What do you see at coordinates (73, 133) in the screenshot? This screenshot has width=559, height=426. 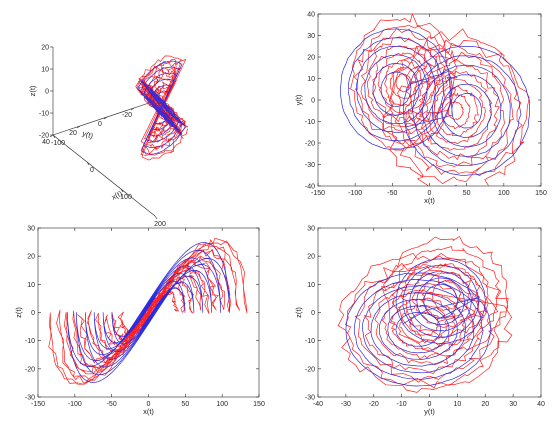 I see `y-tick-label-3d: 20` at bounding box center [73, 133].